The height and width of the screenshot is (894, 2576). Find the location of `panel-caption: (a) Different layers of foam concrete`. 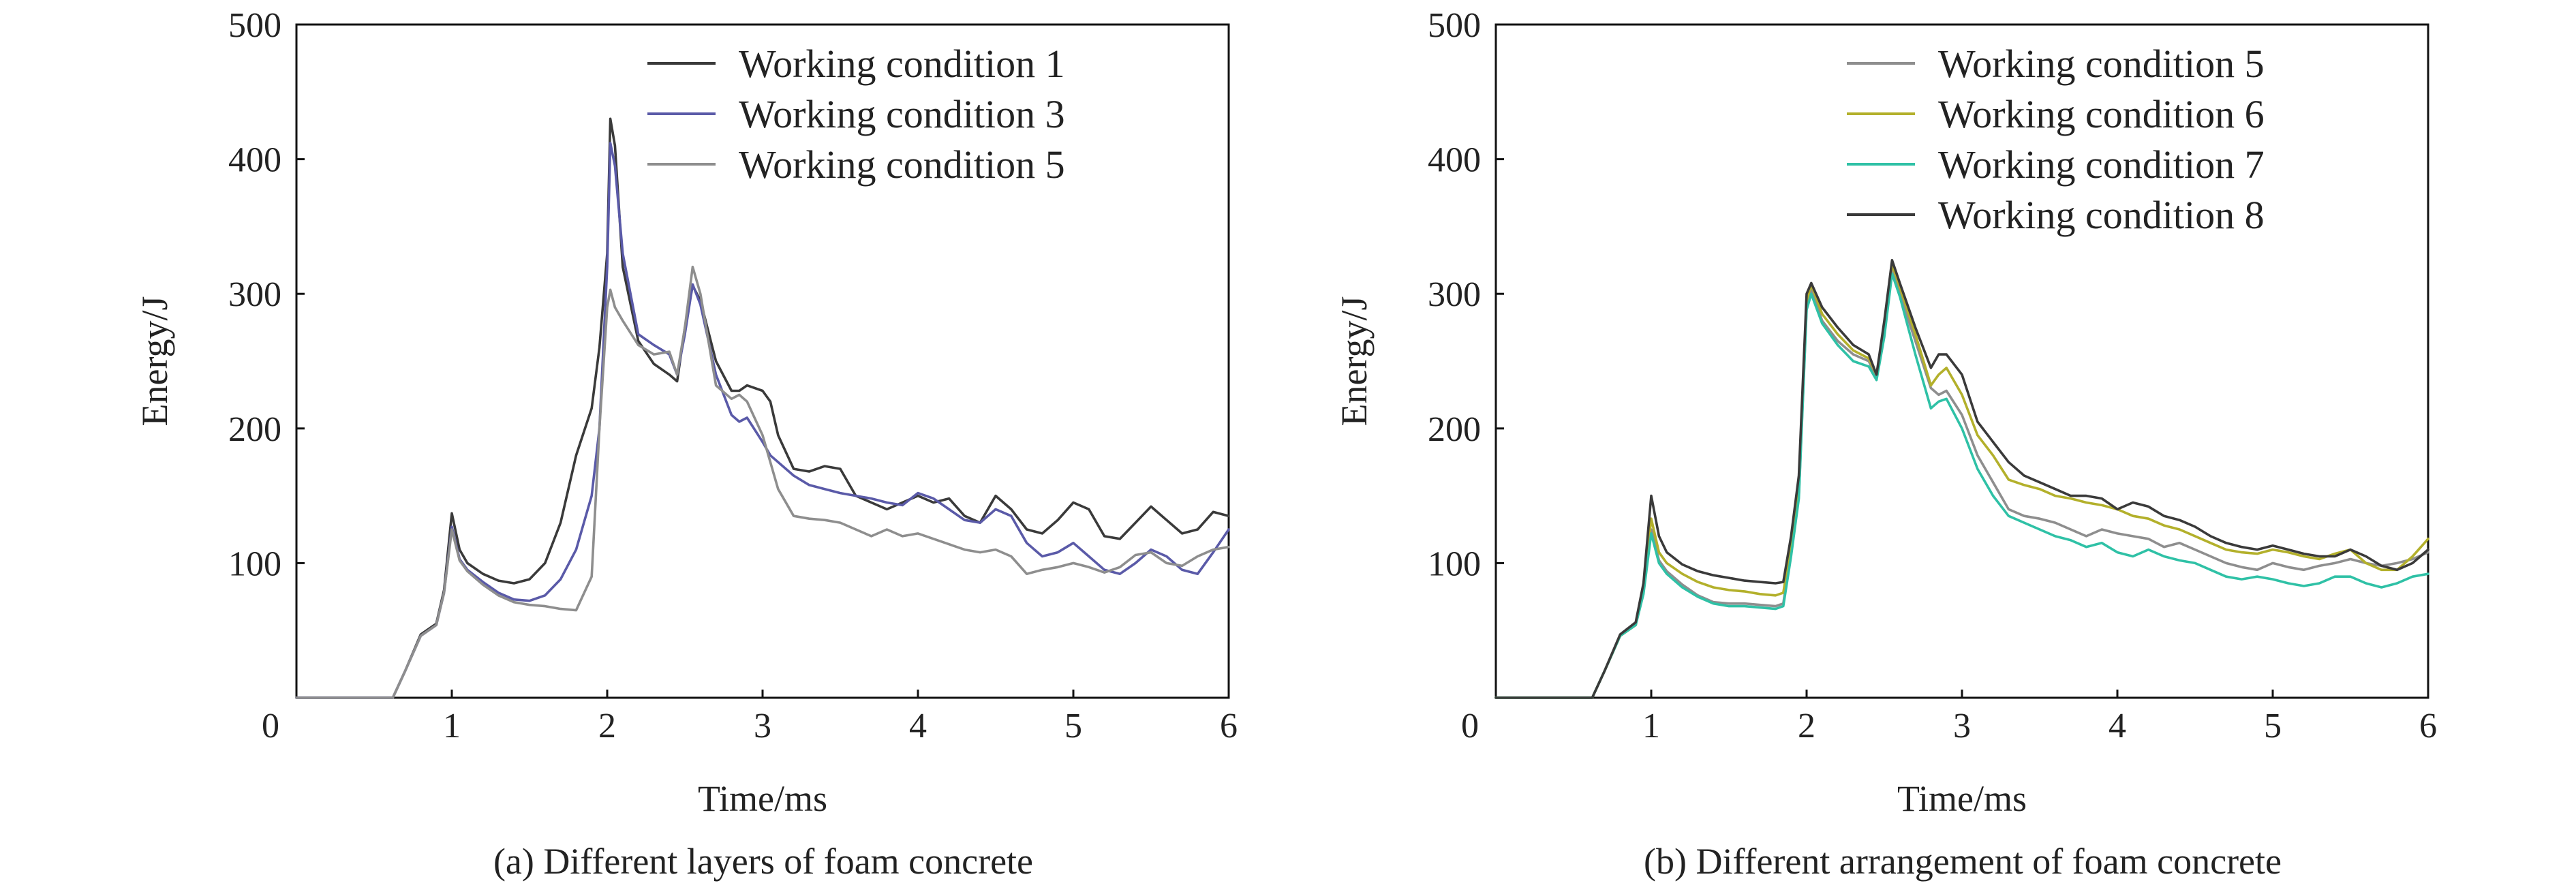

panel-caption: (a) Different layers of foam concrete is located at coordinates (763, 861).